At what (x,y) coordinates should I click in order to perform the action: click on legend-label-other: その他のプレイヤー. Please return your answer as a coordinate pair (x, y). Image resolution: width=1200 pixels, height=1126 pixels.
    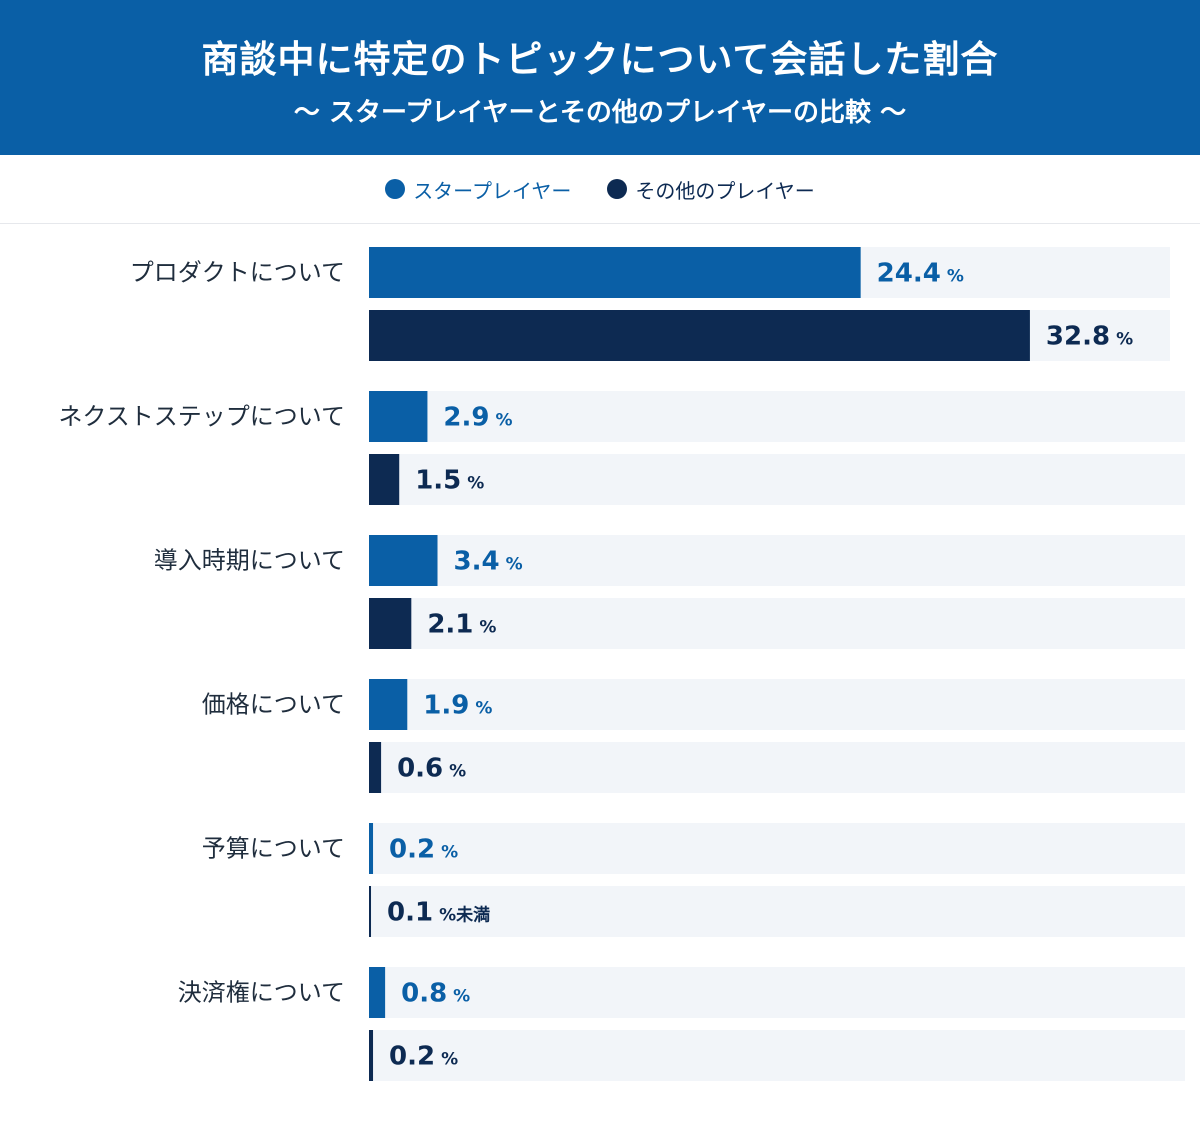
    Looking at the image, I should click on (725, 190).